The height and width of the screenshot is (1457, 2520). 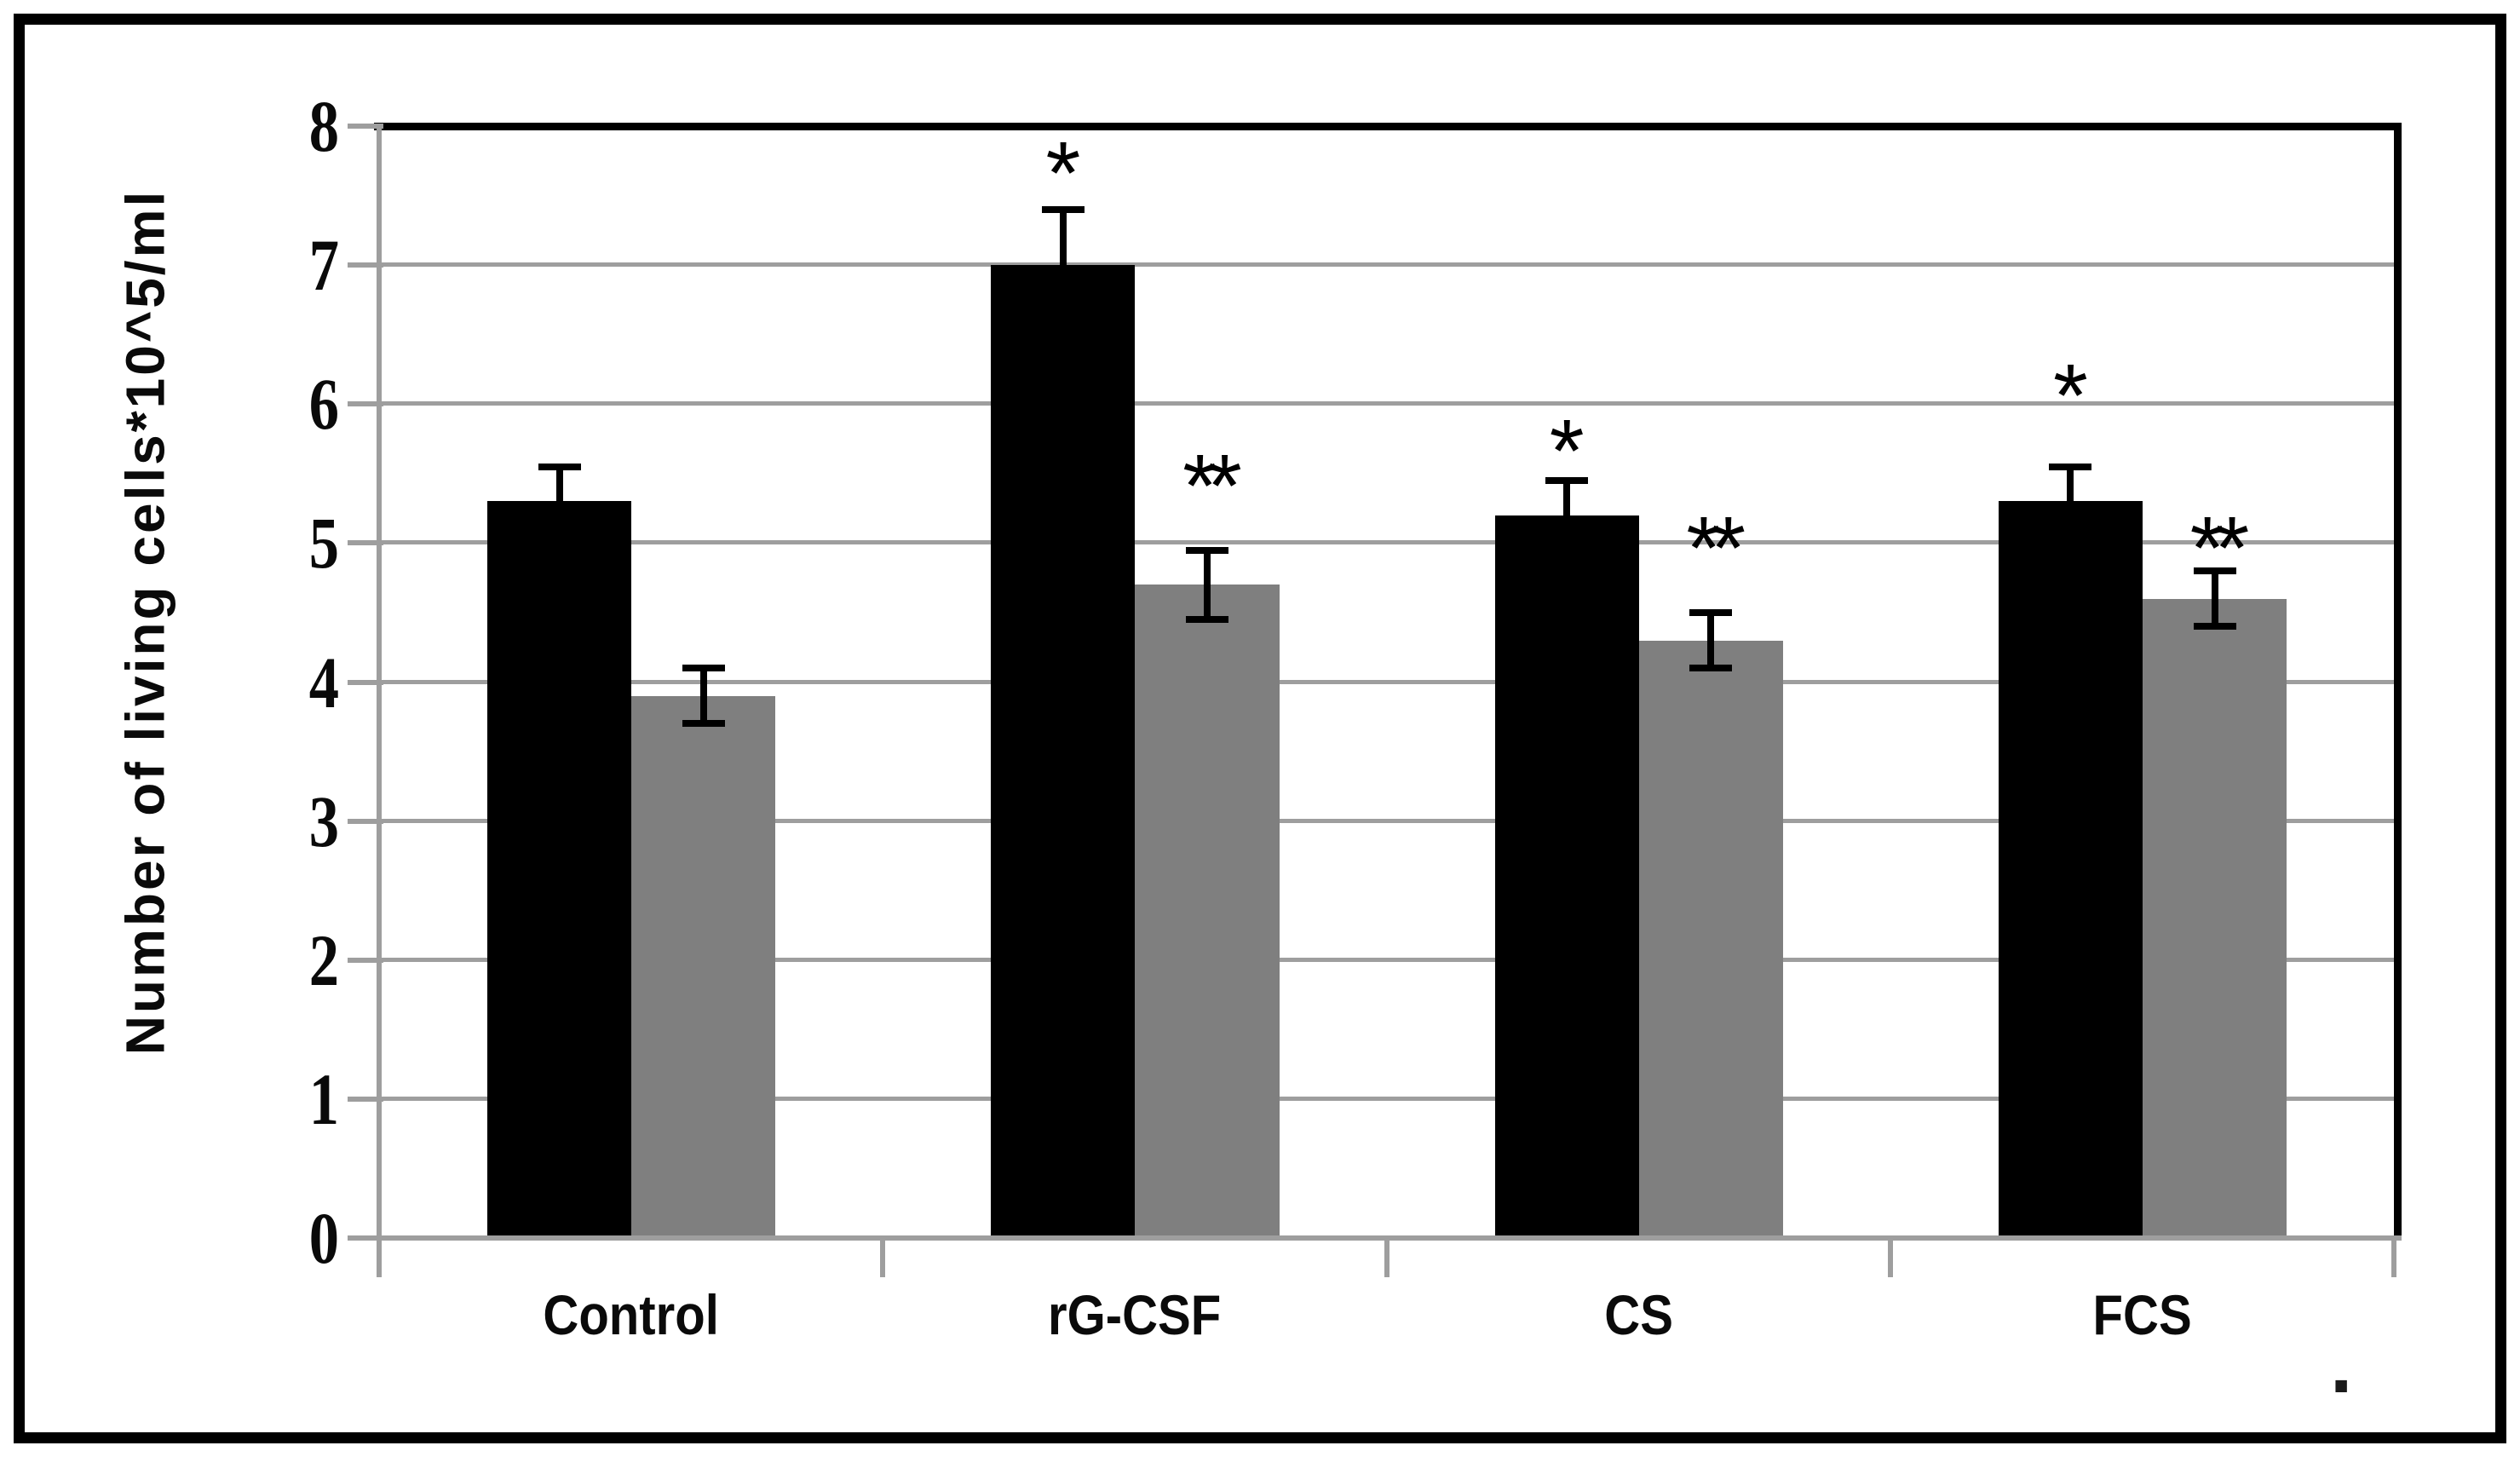 I want to click on x-axis-line, so click(x=1388, y=1238).